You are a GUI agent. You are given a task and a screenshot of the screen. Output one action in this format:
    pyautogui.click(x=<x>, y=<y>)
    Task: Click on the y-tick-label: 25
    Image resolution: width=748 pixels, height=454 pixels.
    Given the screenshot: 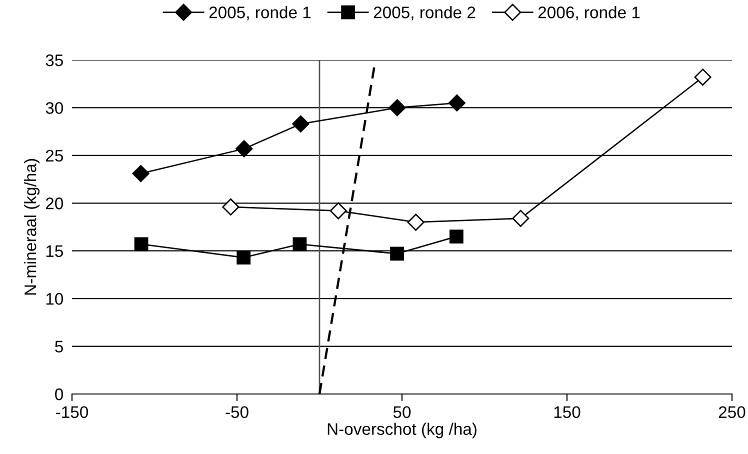 What is the action you would take?
    pyautogui.click(x=54, y=156)
    